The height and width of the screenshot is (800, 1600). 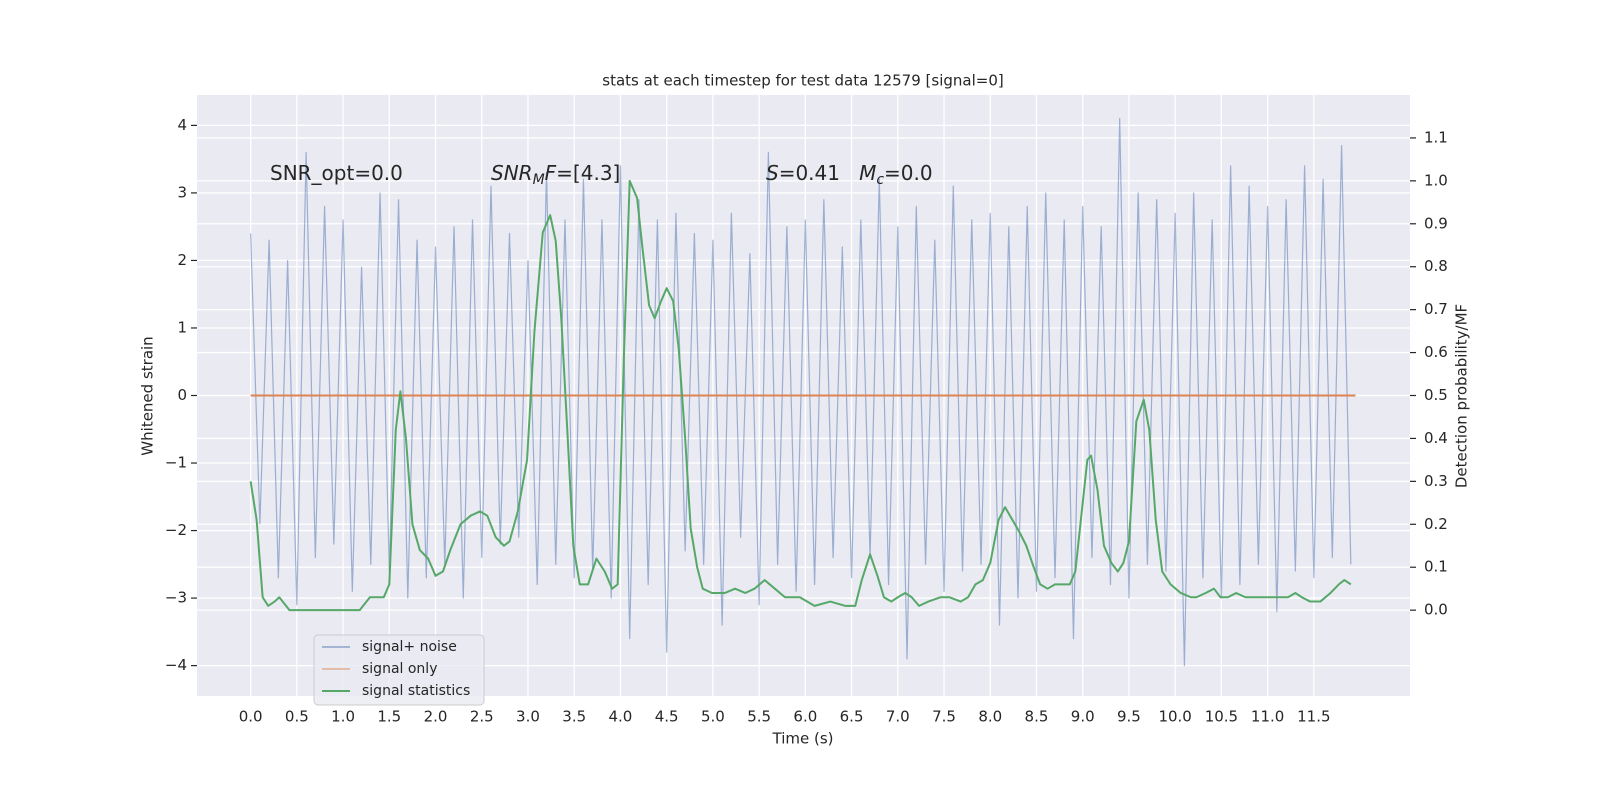 I want to click on legend-label: signal only, so click(x=399, y=669).